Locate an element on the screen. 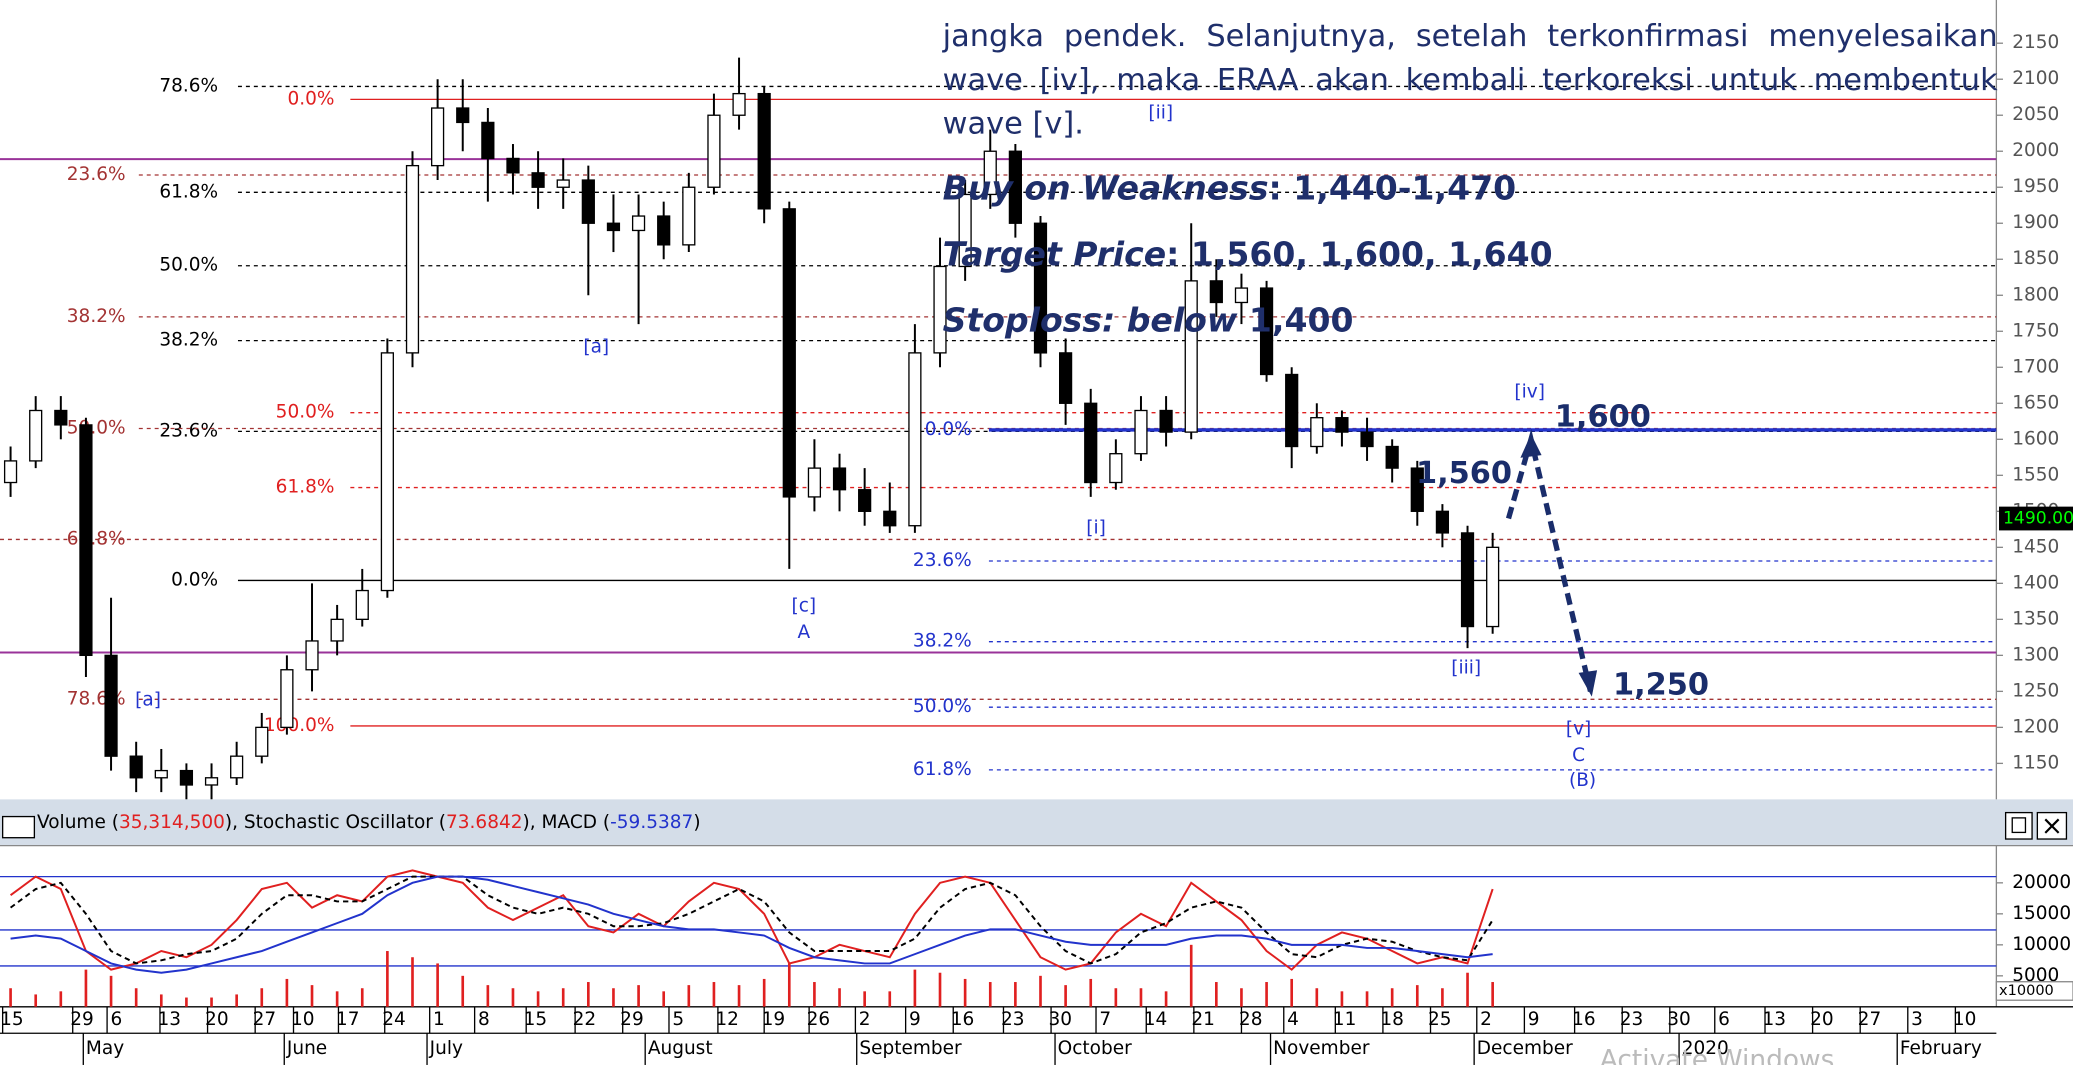  wave-label: [iii] is located at coordinates (1466, 668).